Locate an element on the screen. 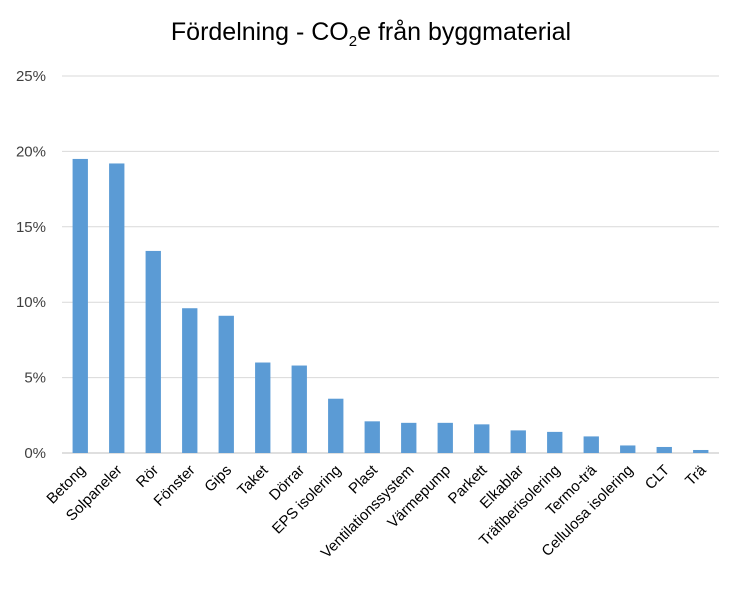 This screenshot has width=742, height=597. x-tick-label: Fönster is located at coordinates (175, 486).